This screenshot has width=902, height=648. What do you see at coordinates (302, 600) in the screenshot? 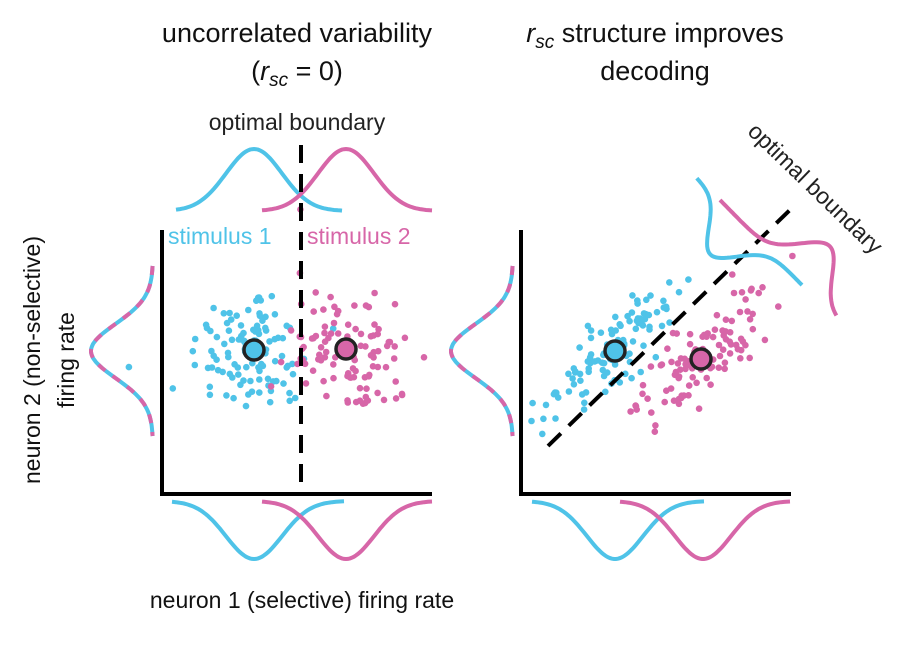
I see `x-axis-label: neuron 1 (selective) firing rate` at bounding box center [302, 600].